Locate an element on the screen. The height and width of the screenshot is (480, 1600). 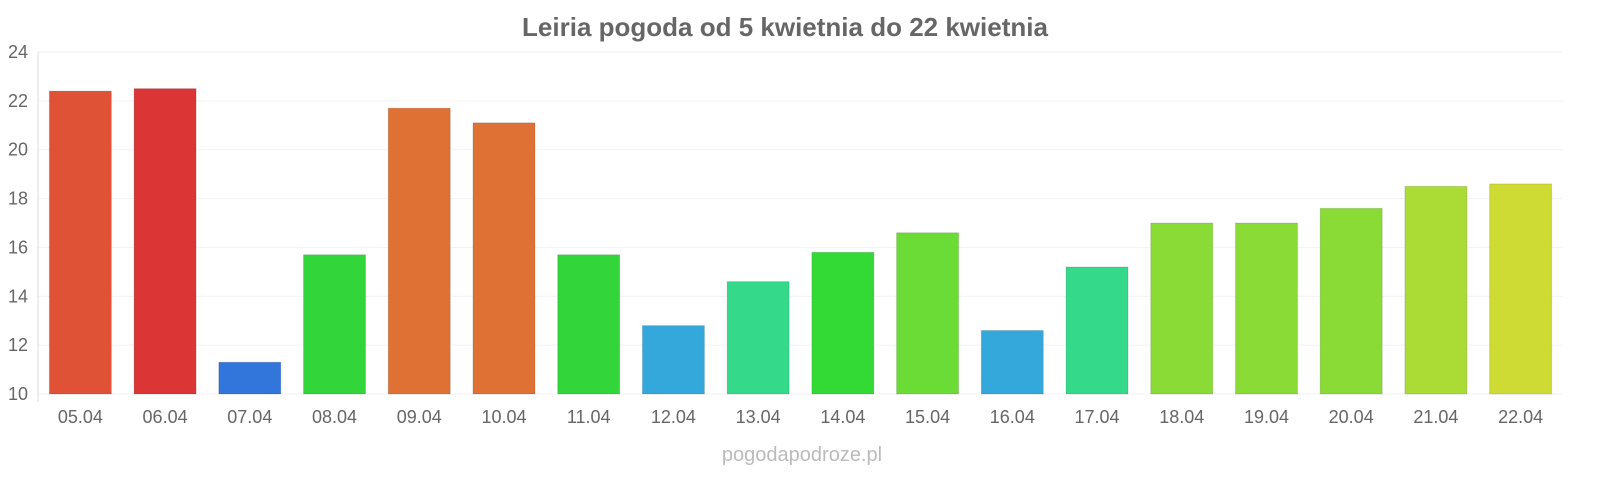
bar-18.04 is located at coordinates (1182, 308).